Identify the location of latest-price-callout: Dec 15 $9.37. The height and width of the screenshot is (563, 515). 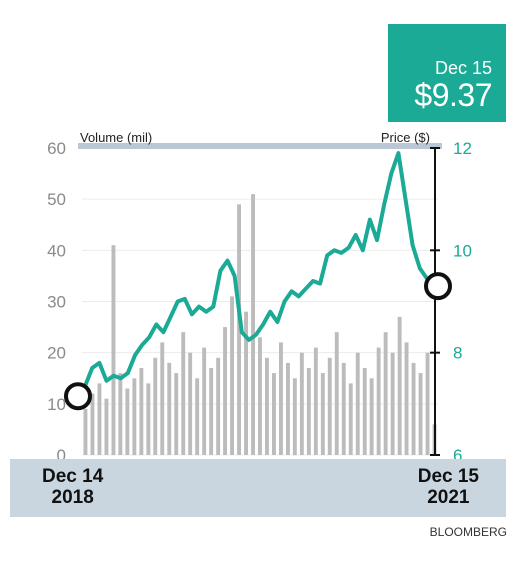
(447, 73).